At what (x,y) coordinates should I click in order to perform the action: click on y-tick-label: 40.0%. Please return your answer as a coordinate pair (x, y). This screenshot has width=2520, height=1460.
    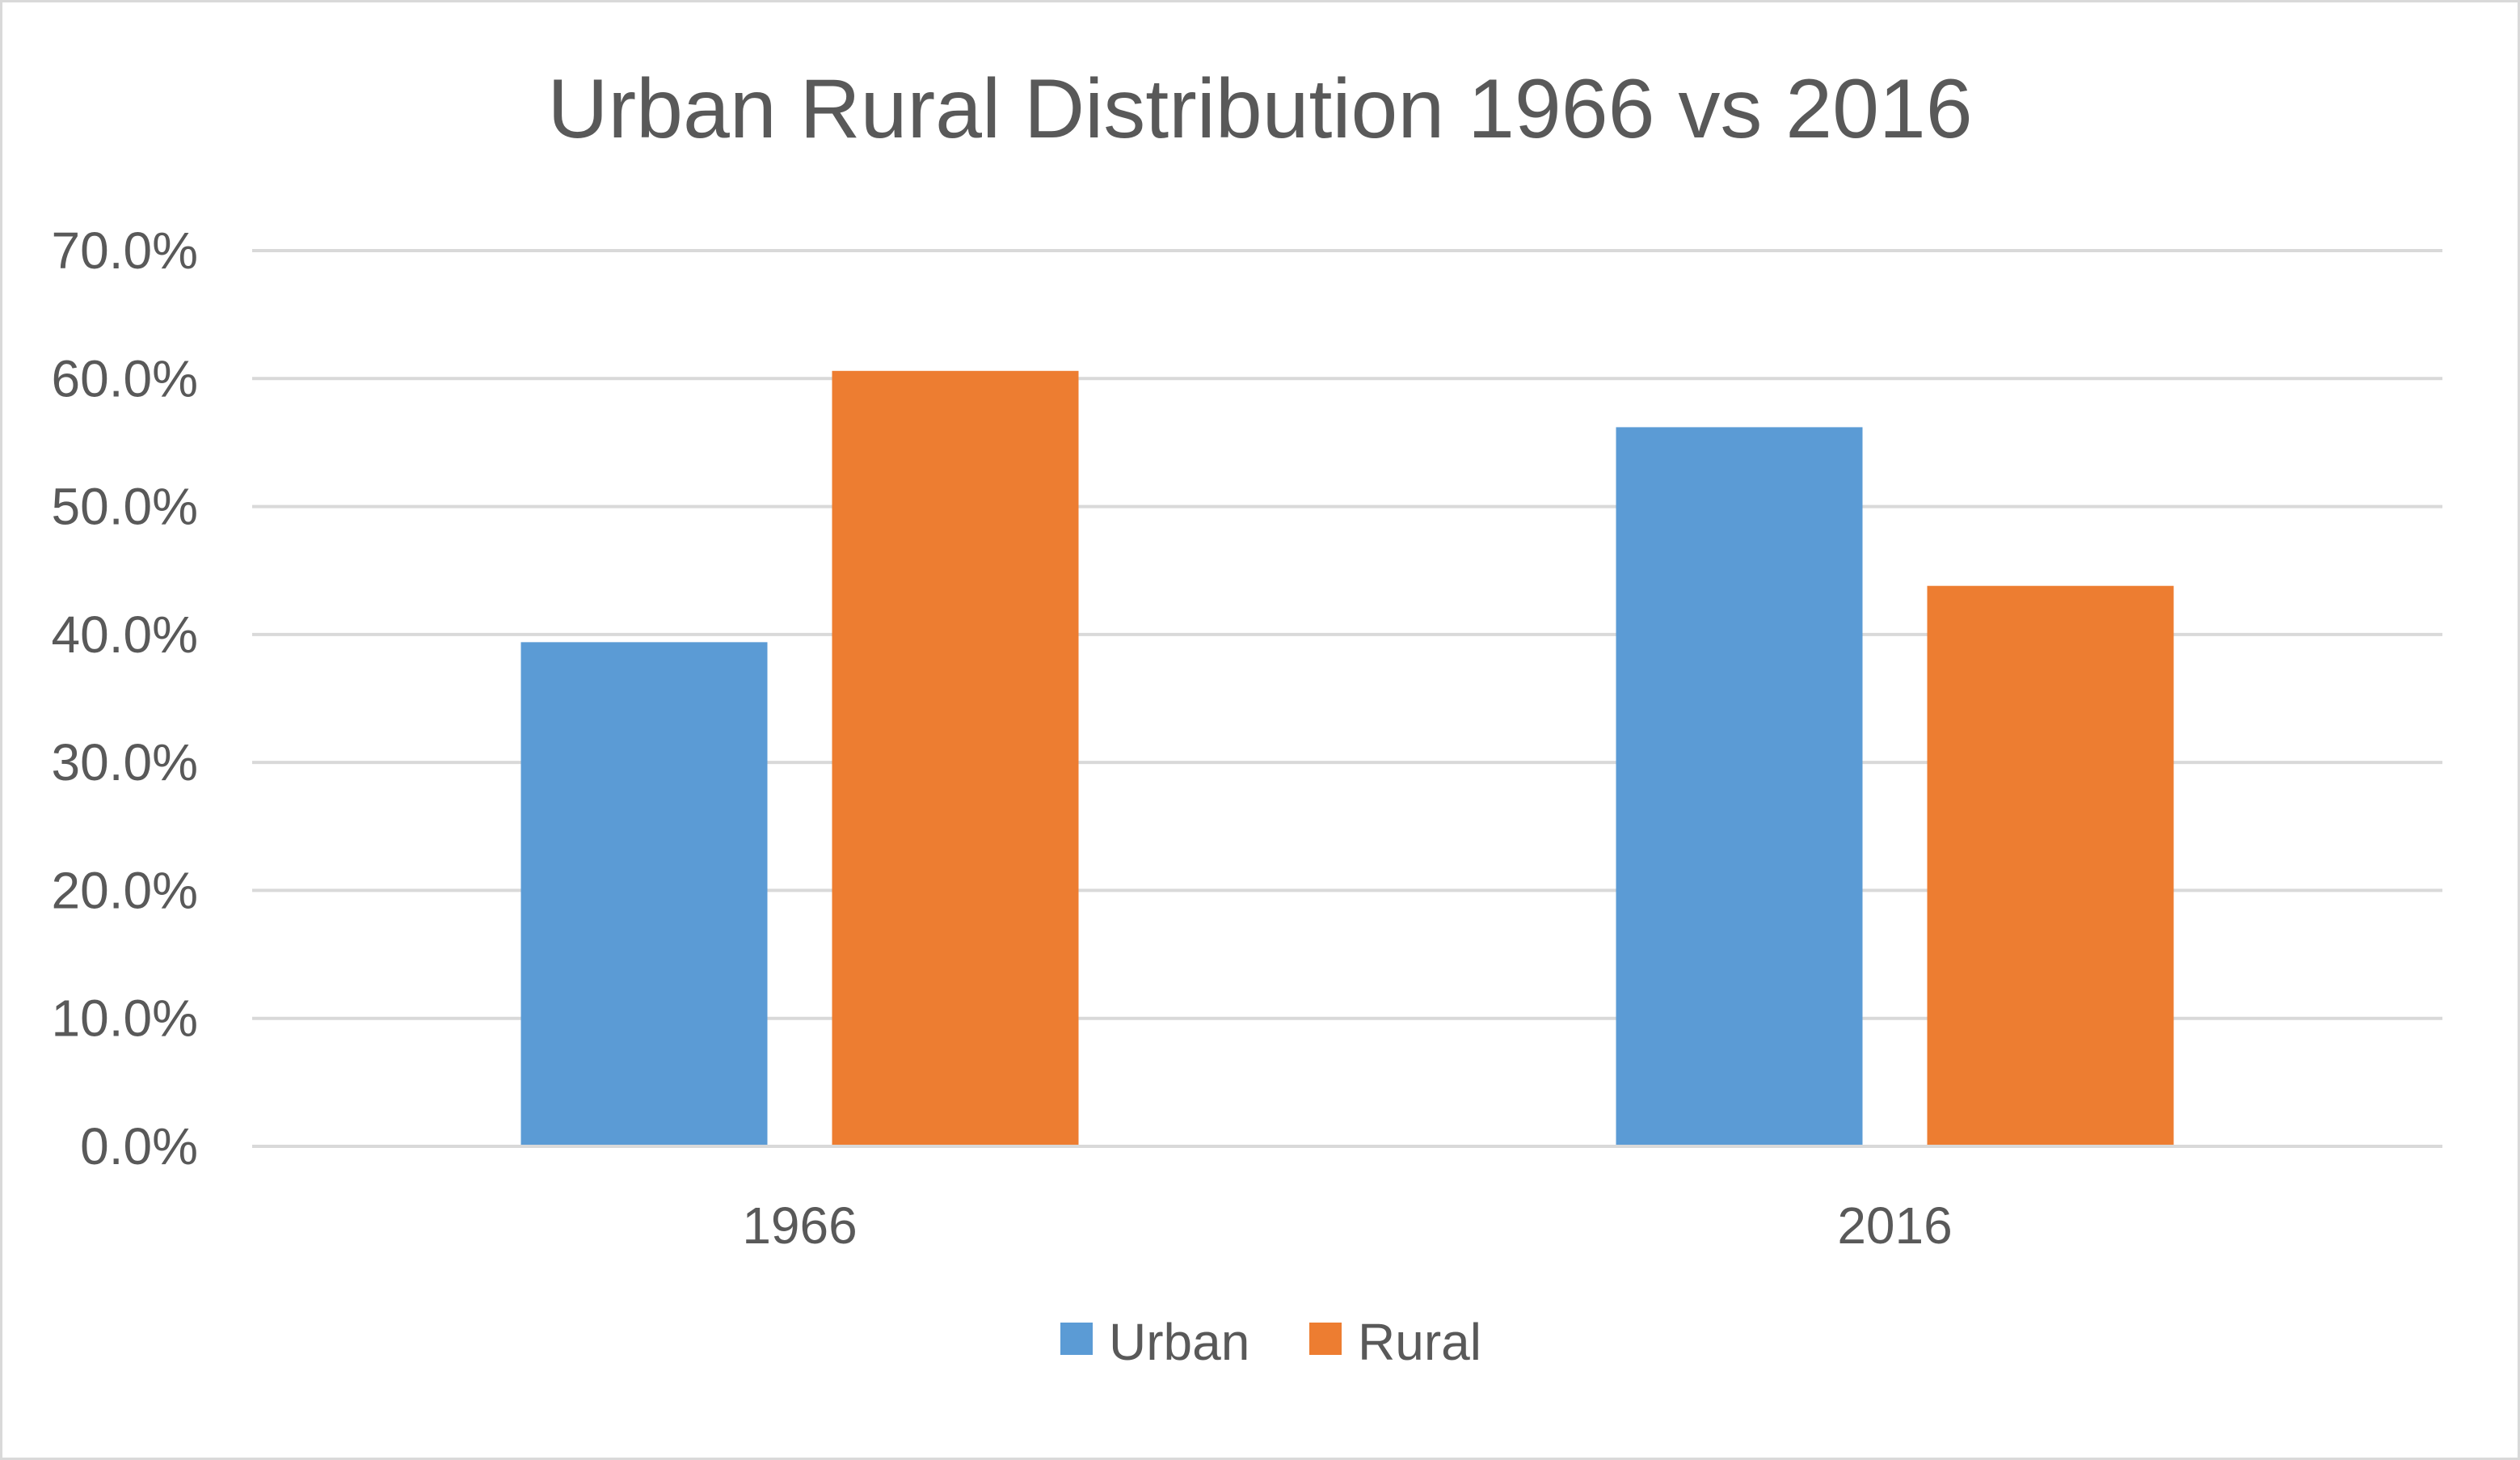
    Looking at the image, I should click on (125, 635).